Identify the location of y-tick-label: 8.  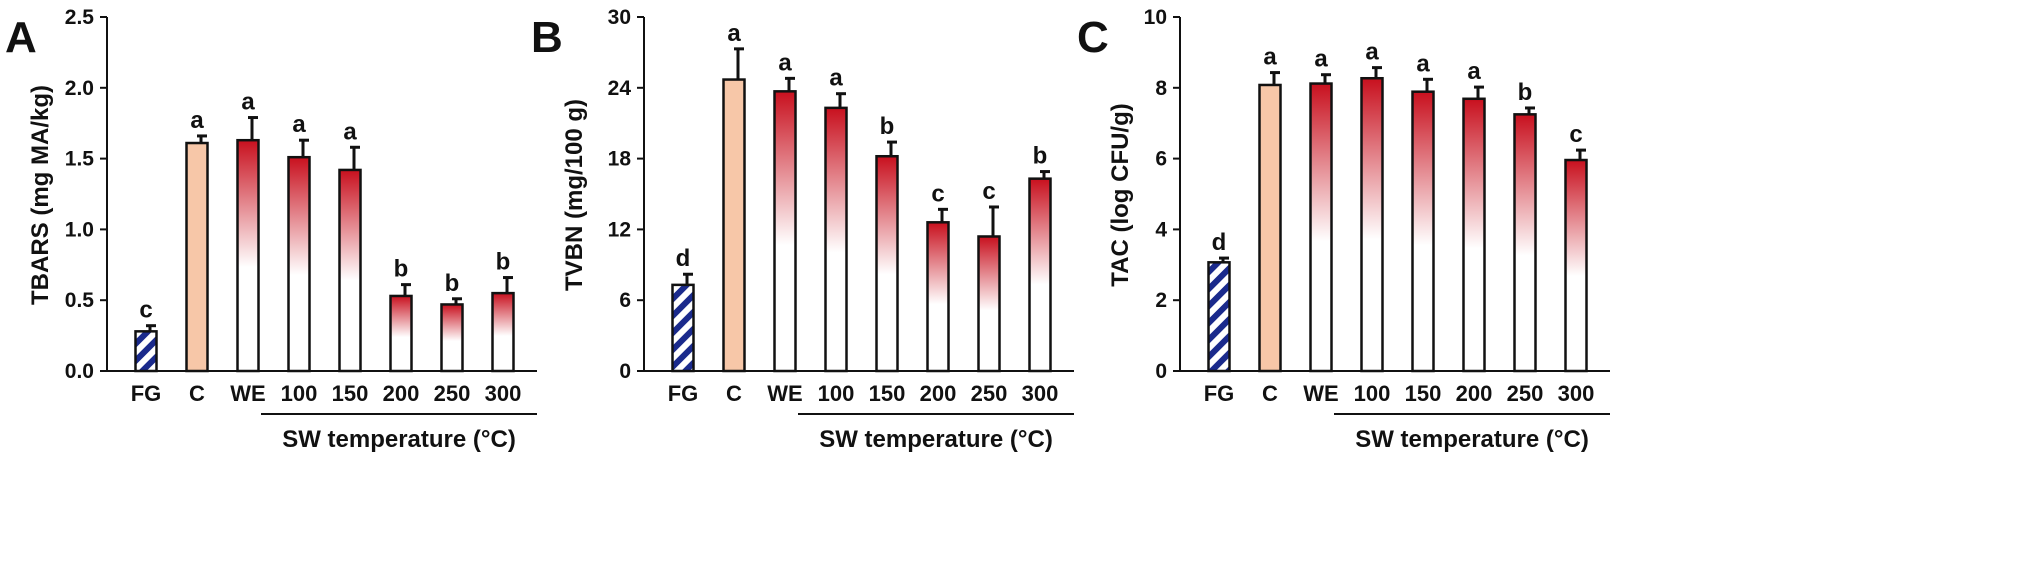
(1161, 88).